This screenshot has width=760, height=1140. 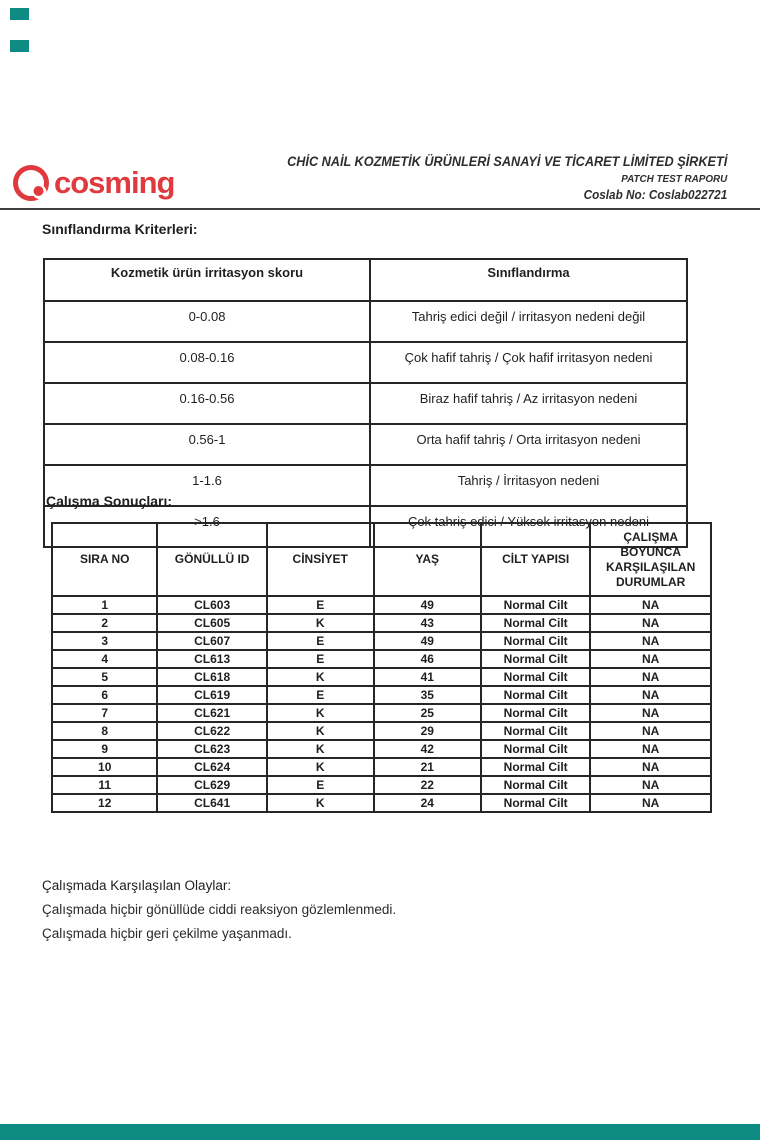 What do you see at coordinates (380, 1132) in the screenshot?
I see `bottom-accent-bar` at bounding box center [380, 1132].